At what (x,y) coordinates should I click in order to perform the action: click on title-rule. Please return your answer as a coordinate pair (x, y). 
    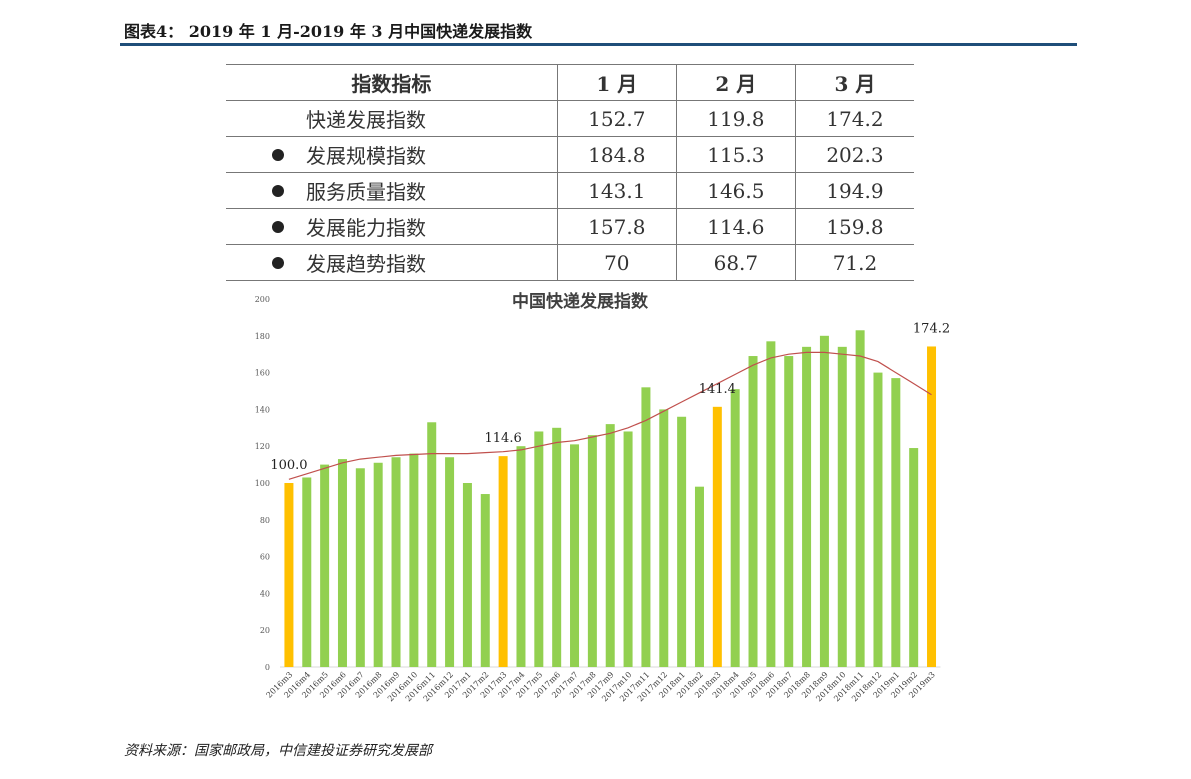
    Looking at the image, I should click on (598, 44).